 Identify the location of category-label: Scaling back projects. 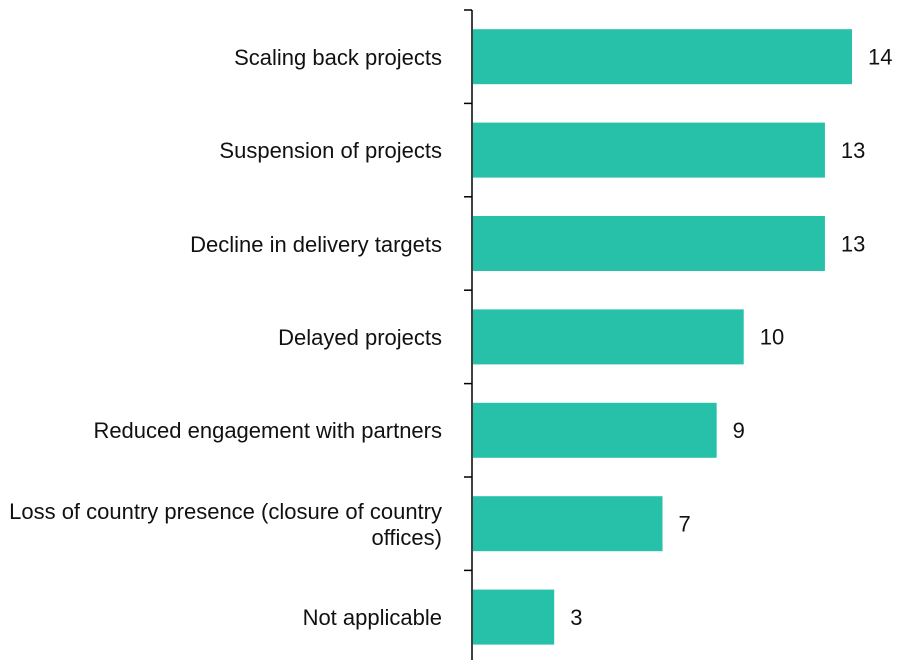
(338, 57).